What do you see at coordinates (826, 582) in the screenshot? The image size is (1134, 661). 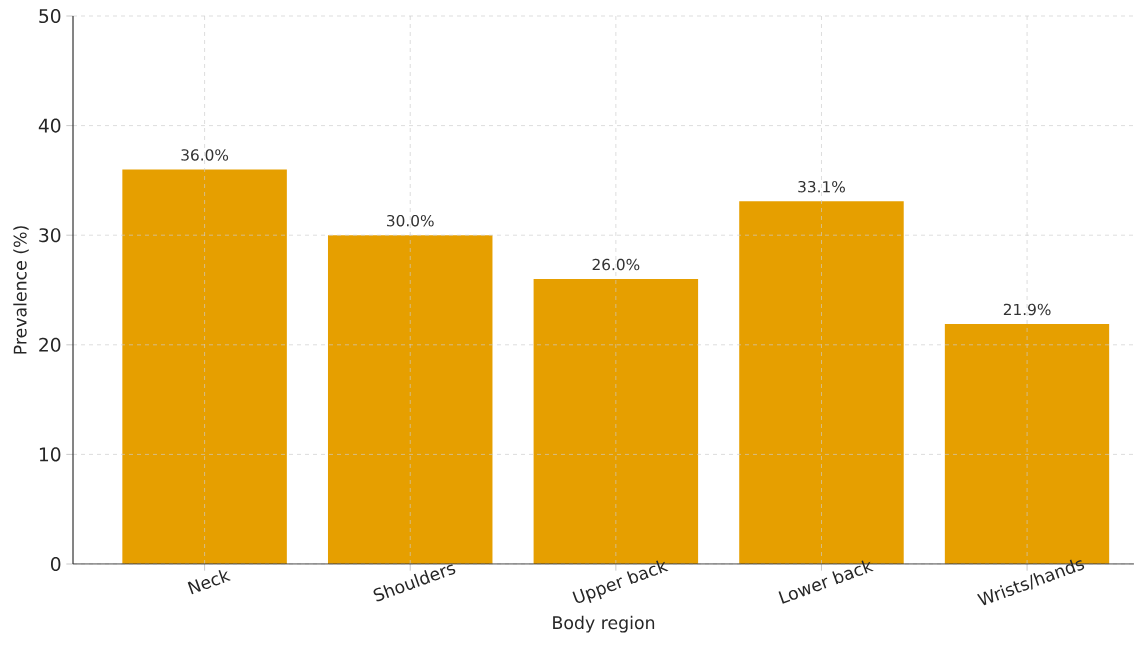 I see `x-tick-label: Lower back` at bounding box center [826, 582].